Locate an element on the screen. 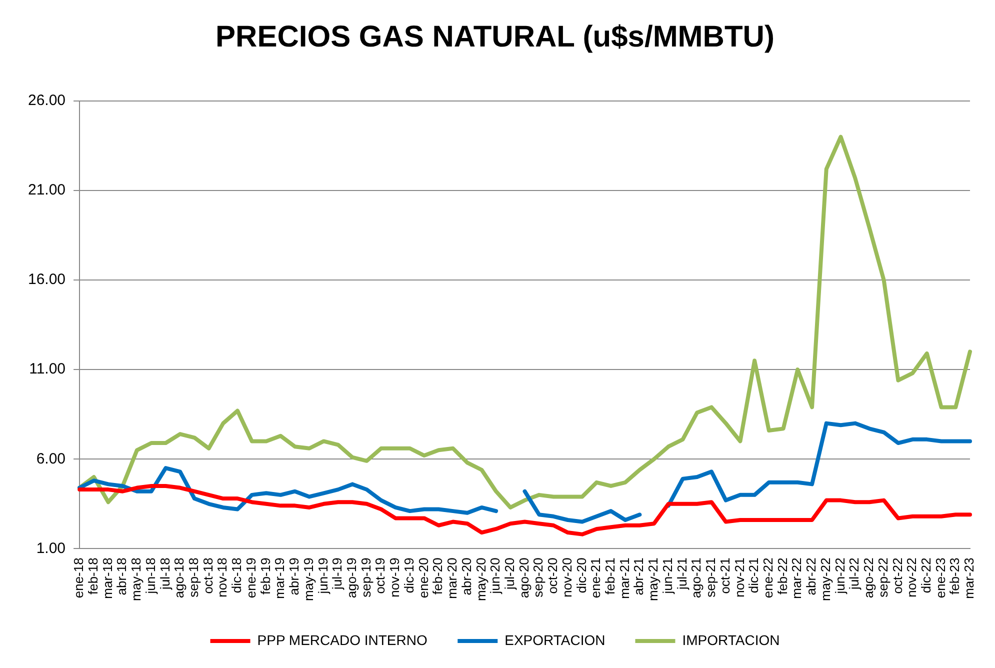  x-tick-label: ago-21 is located at coordinates (696, 578).